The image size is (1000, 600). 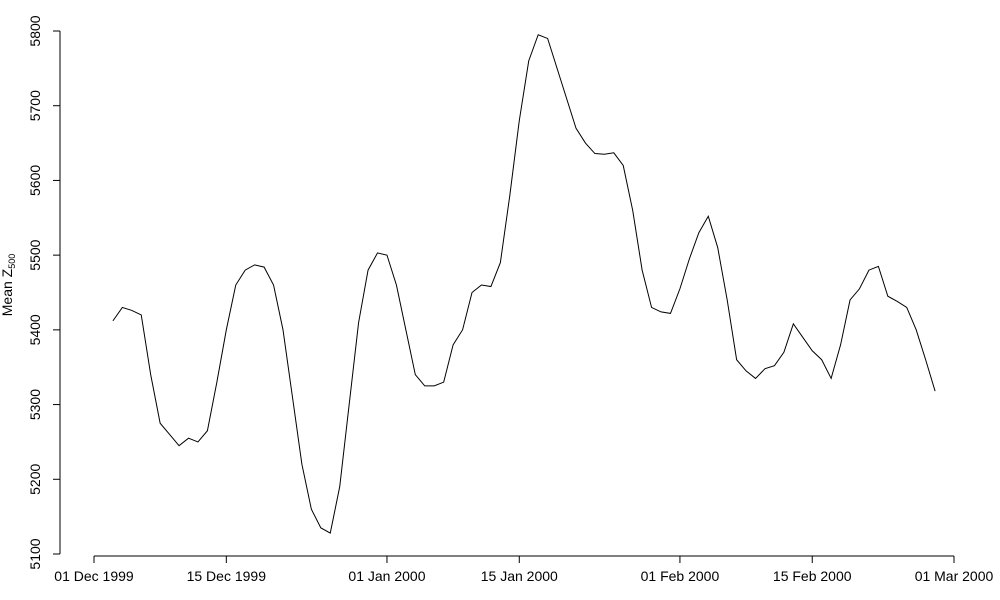 What do you see at coordinates (812, 576) in the screenshot?
I see `x-tick-label: 15 Feb 2000` at bounding box center [812, 576].